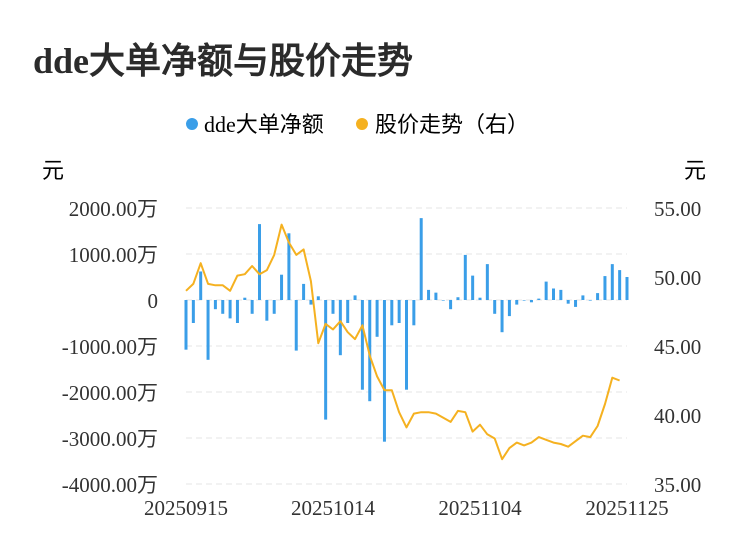  I want to click on right-tick-label: 40.00, so click(677, 416).